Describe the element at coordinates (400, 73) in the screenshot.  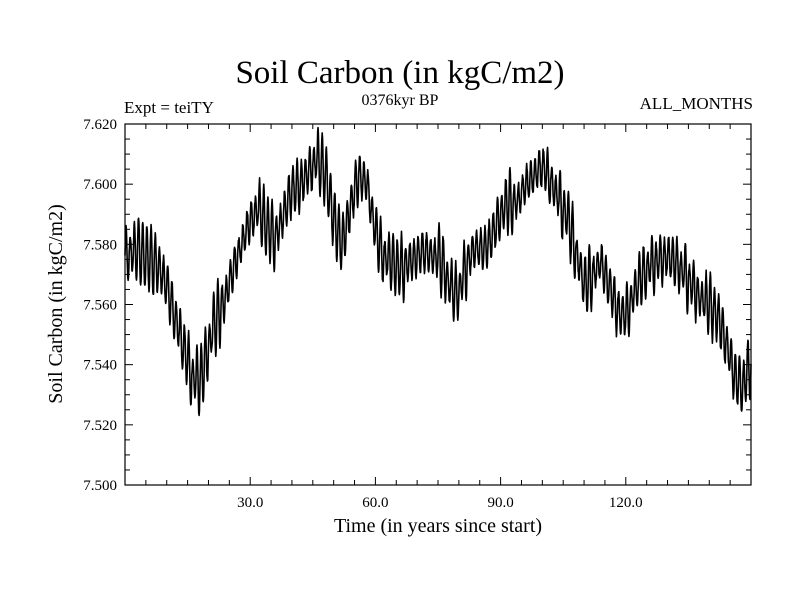
I see `chart-title: Soil Carbon (in kgC/m2)` at that location.